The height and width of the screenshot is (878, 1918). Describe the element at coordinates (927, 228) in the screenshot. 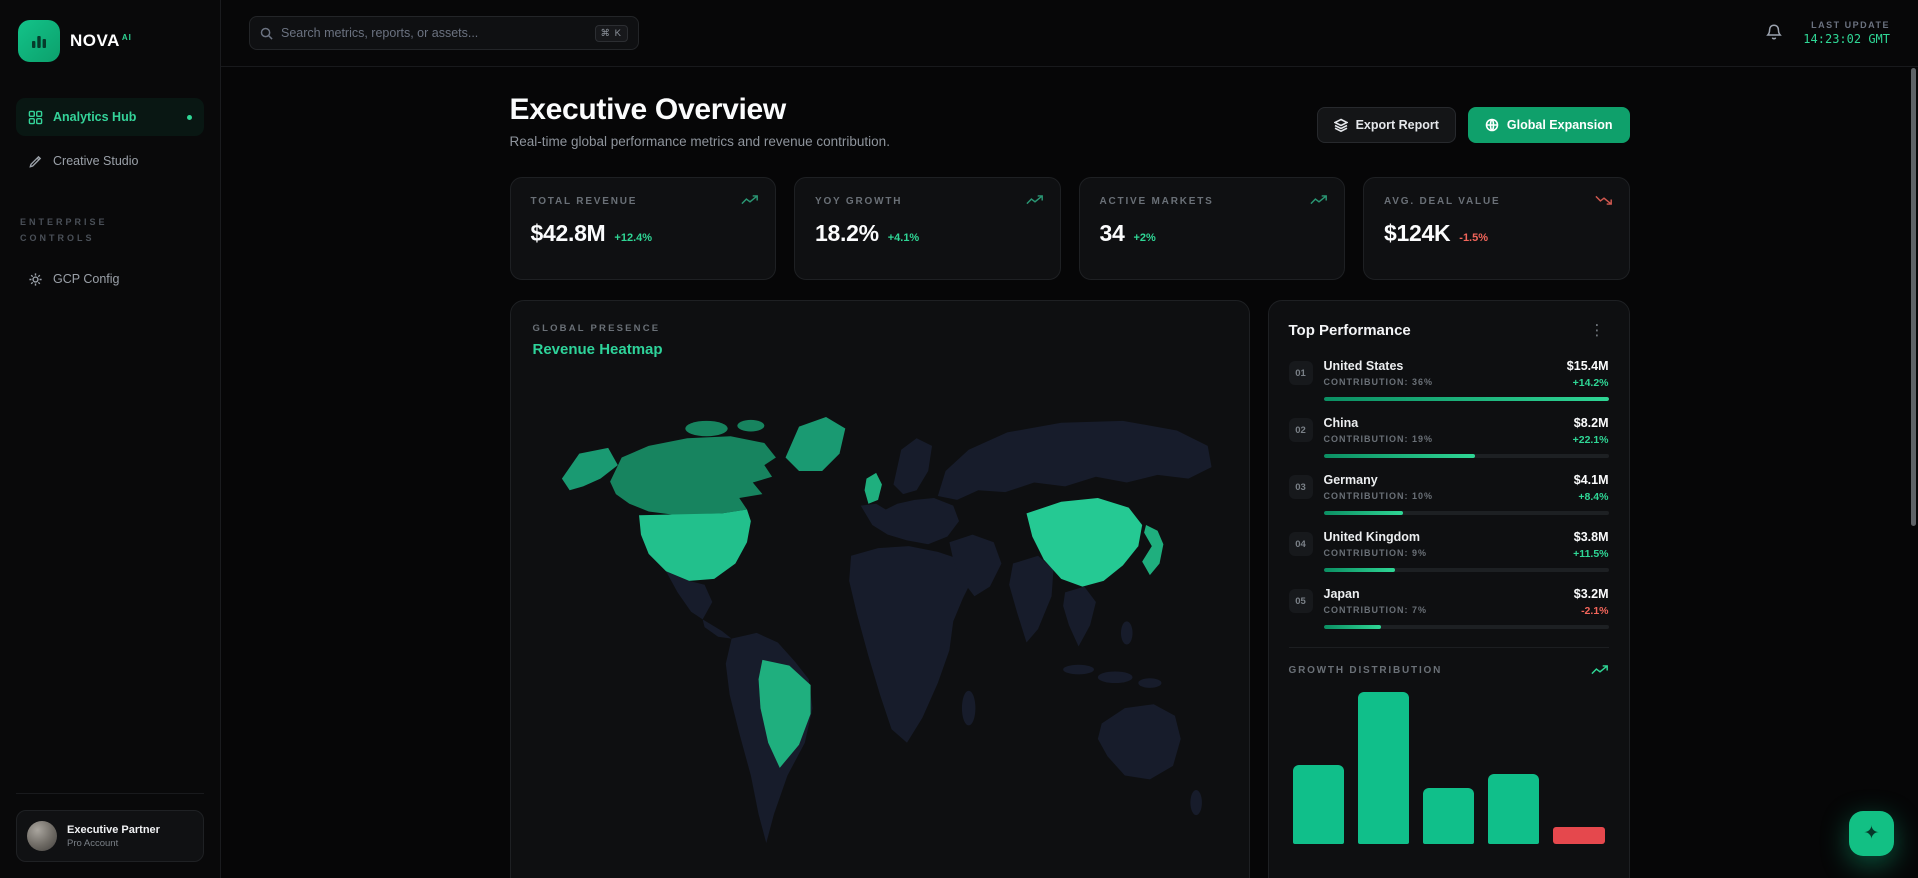

I see `kpi-card-yoy-growth: YOY GROWTH 18.2% +4.1%` at that location.